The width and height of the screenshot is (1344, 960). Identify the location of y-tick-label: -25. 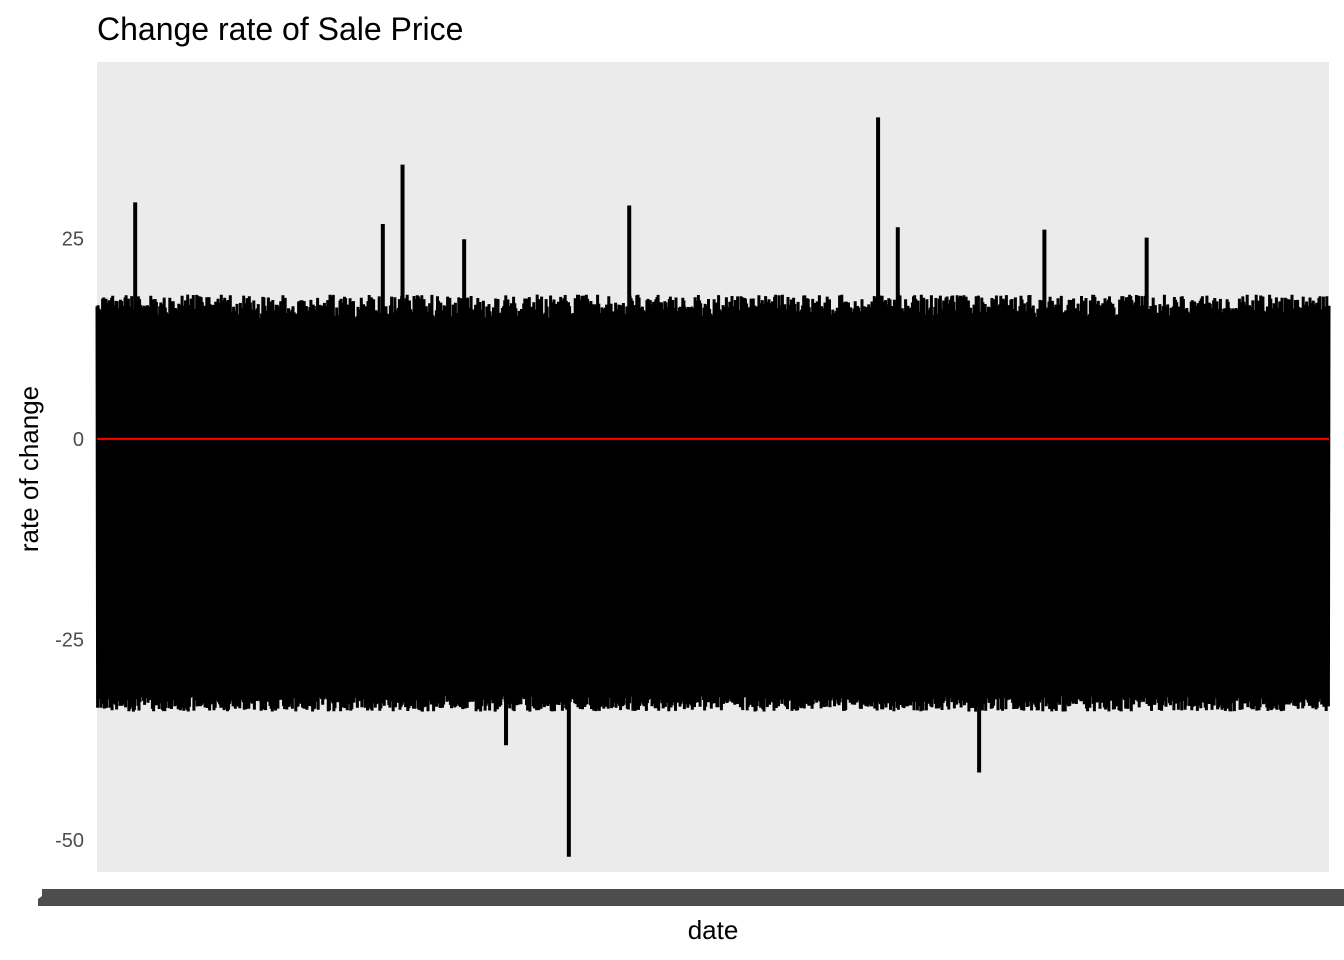
(69, 640).